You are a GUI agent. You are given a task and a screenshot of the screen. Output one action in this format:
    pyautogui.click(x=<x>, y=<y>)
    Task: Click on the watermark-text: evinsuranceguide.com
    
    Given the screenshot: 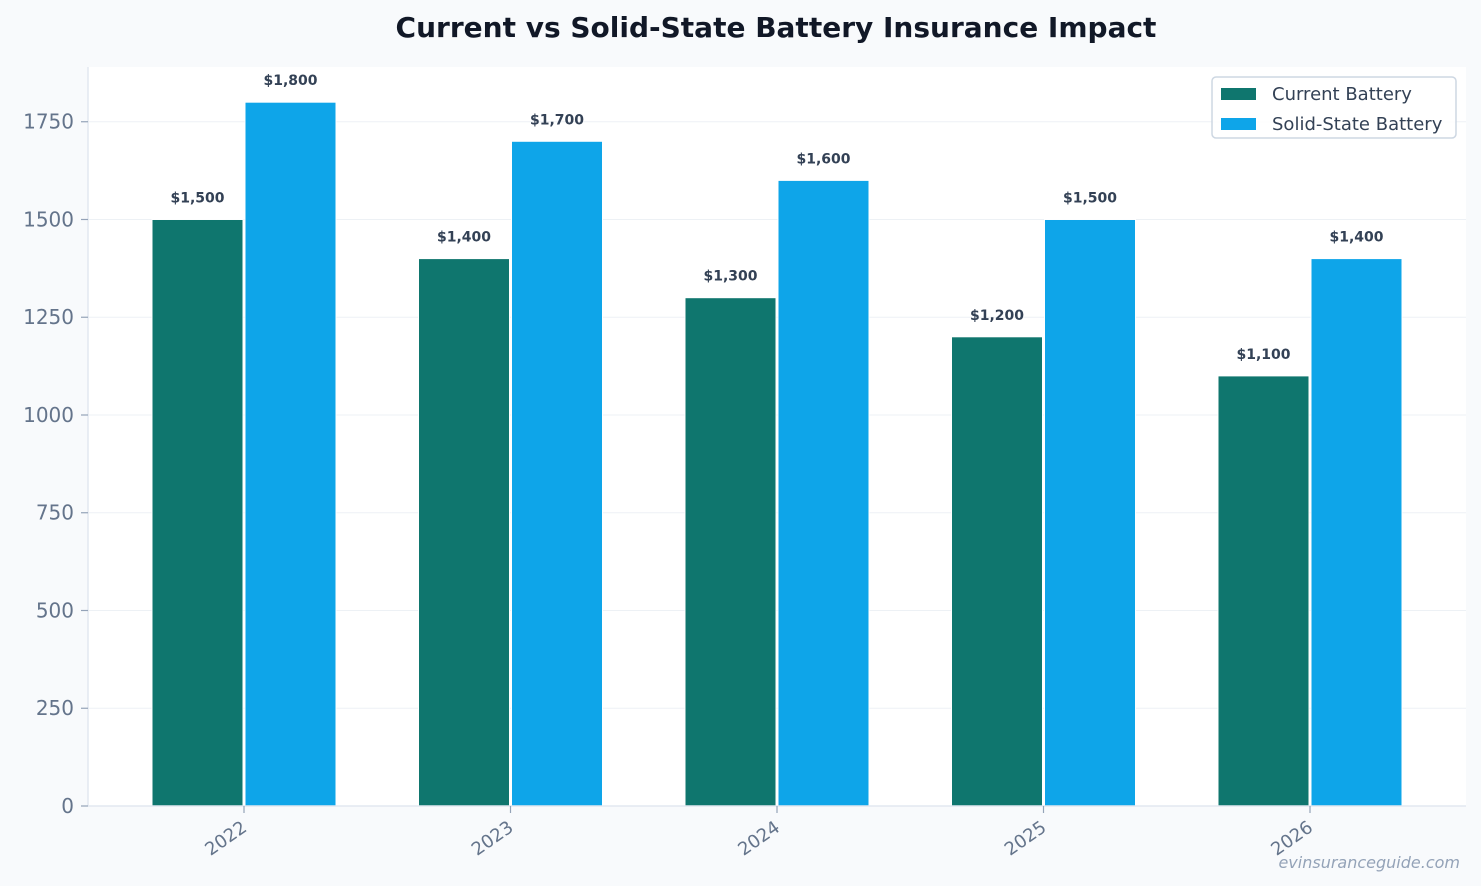 What is the action you would take?
    pyautogui.click(x=1369, y=862)
    